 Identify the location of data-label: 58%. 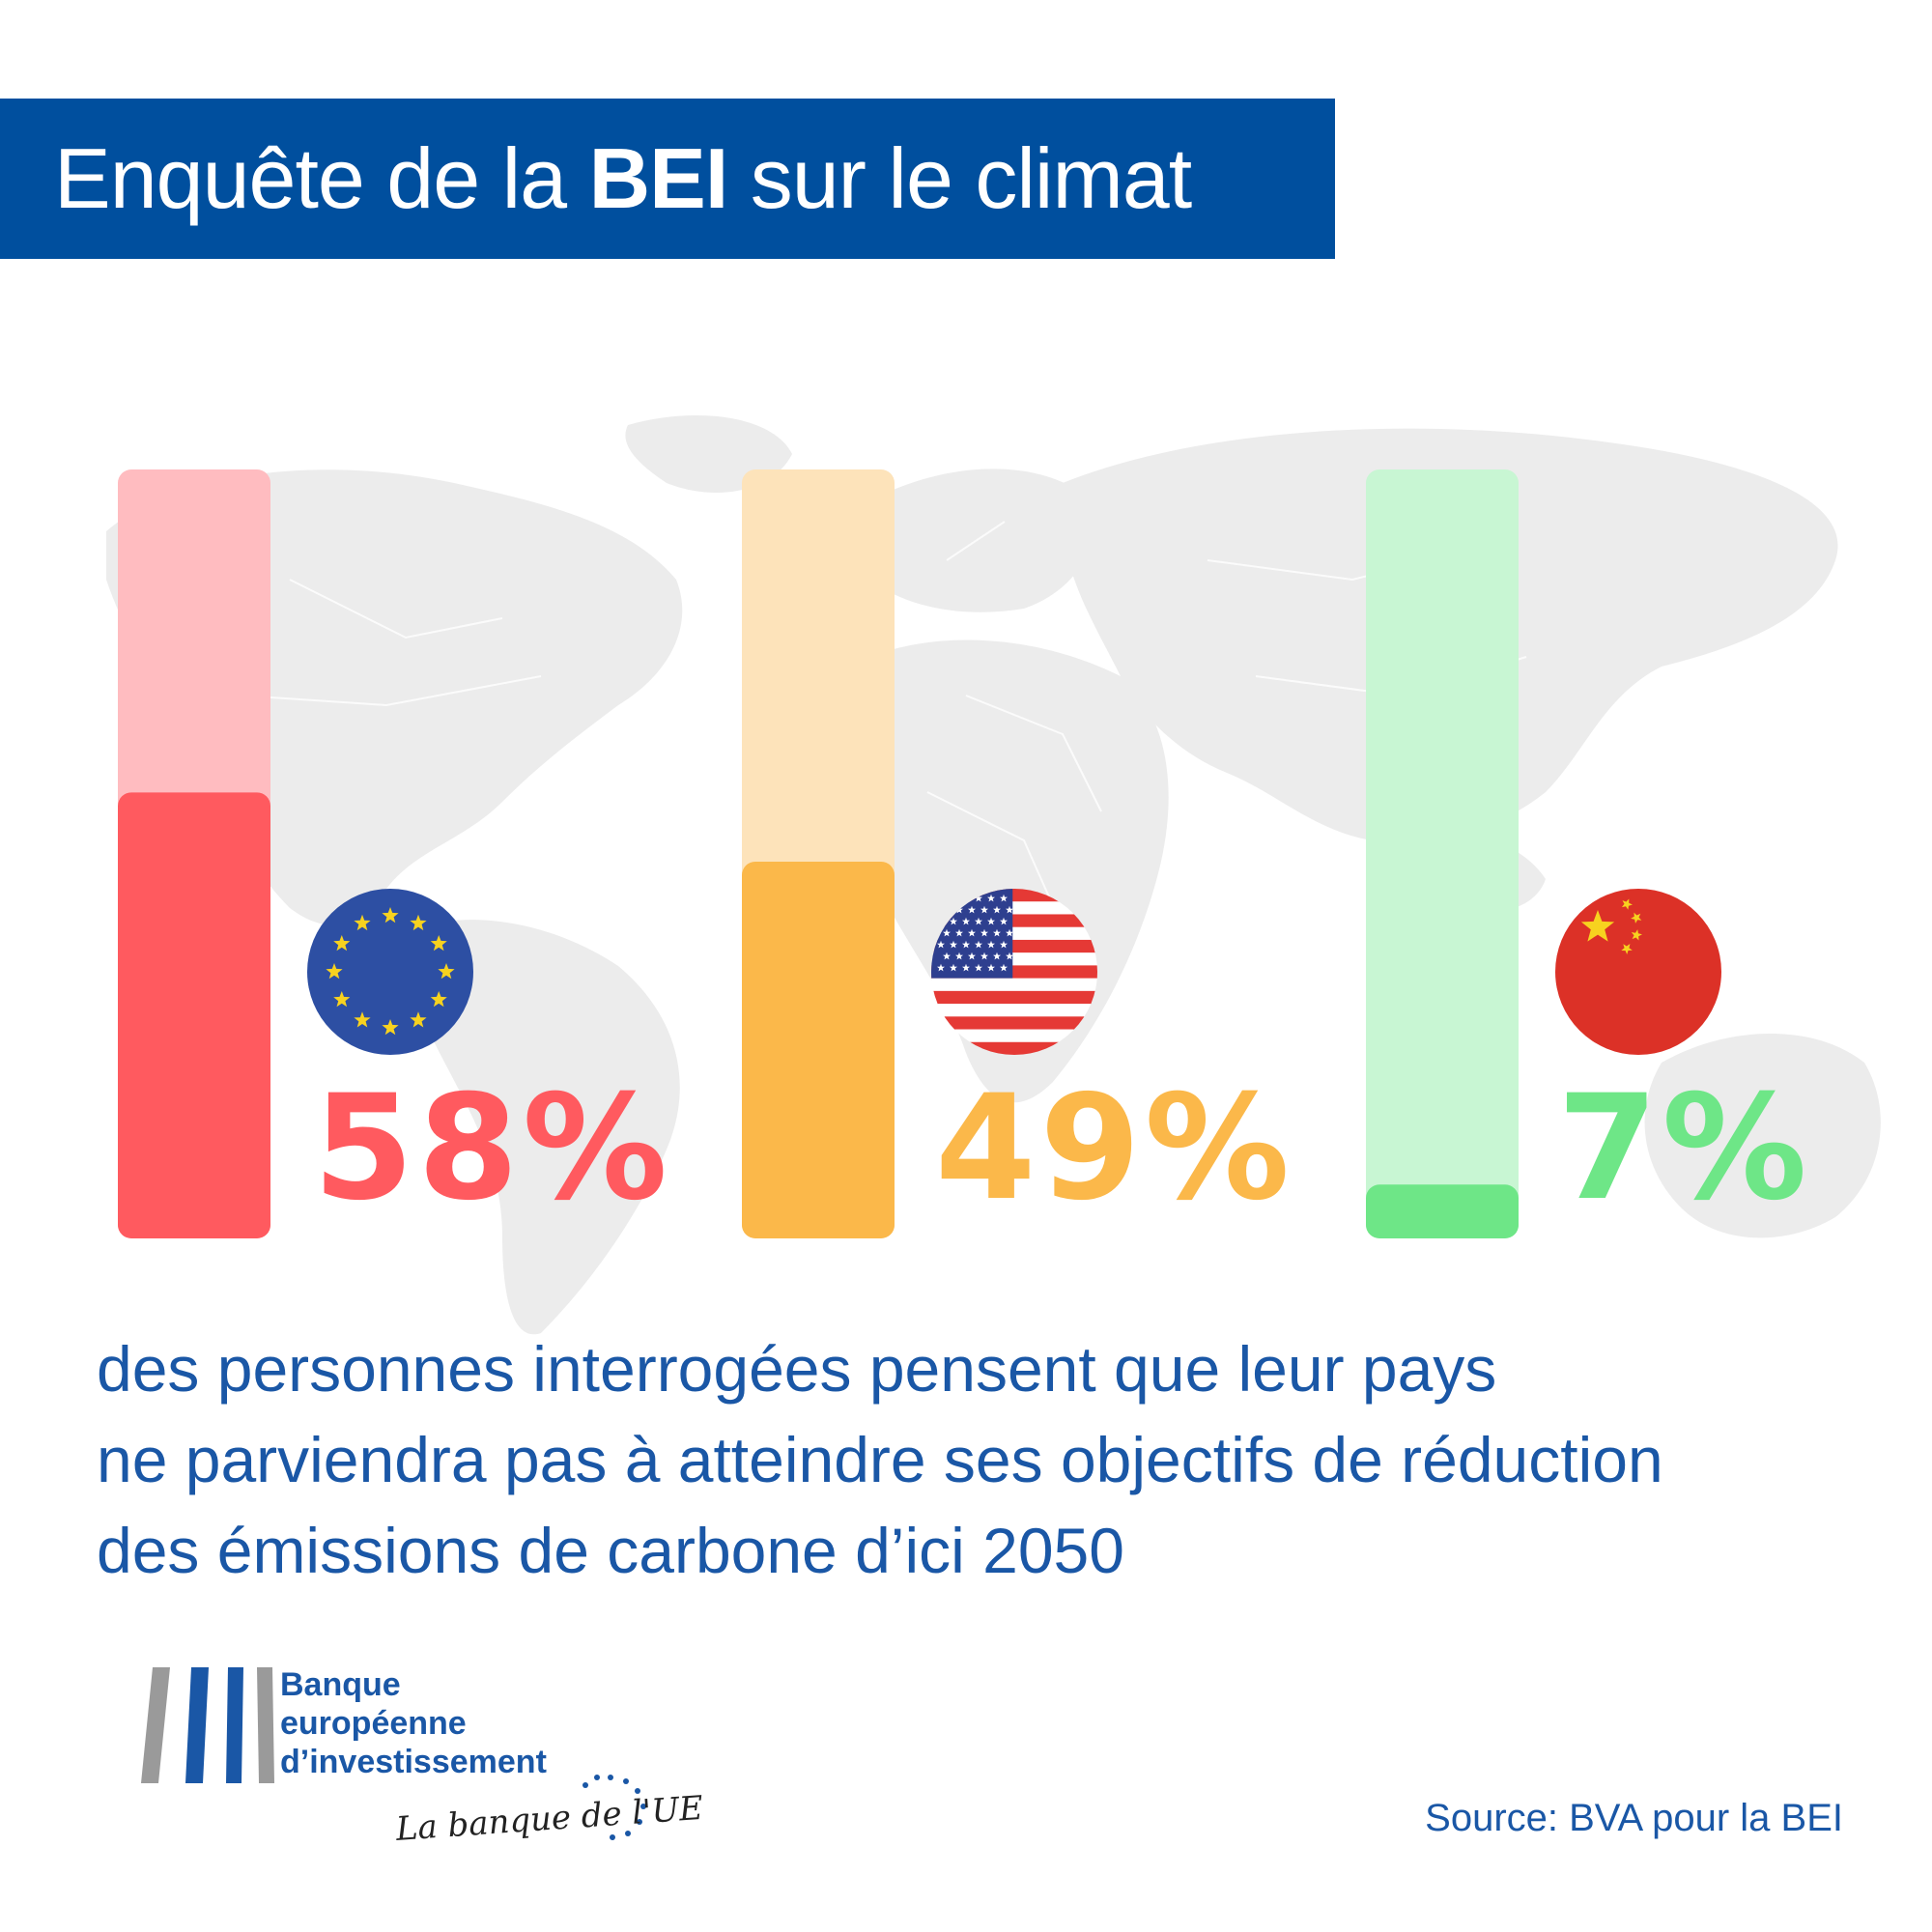
(492, 1149).